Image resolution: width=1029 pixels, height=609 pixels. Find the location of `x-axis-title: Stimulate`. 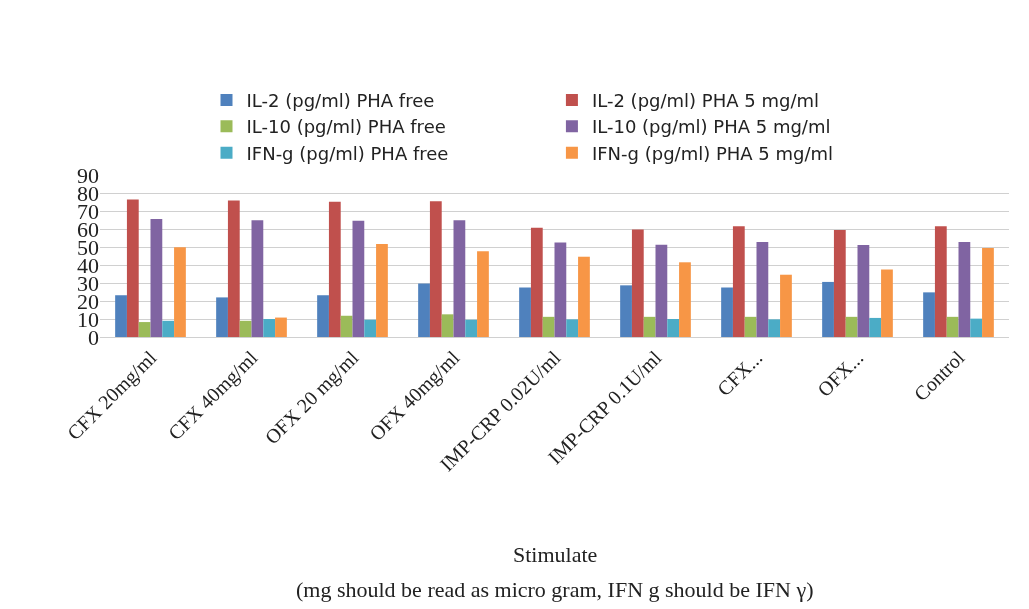

x-axis-title: Stimulate is located at coordinates (555, 554).